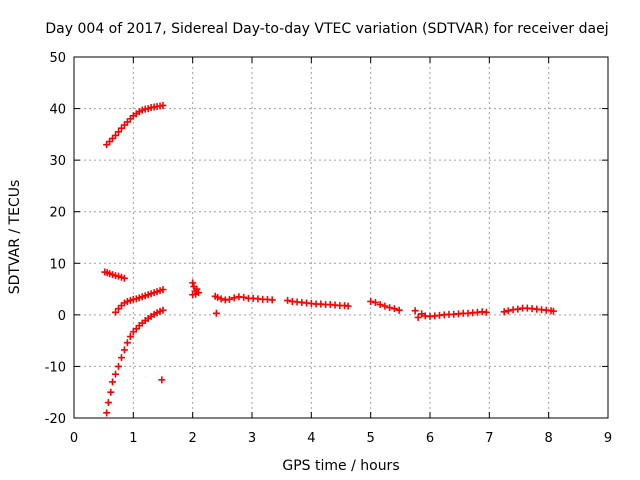 Image resolution: width=640 pixels, height=480 pixels. What do you see at coordinates (193, 438) in the screenshot?
I see `x-tick-label: 2` at bounding box center [193, 438].